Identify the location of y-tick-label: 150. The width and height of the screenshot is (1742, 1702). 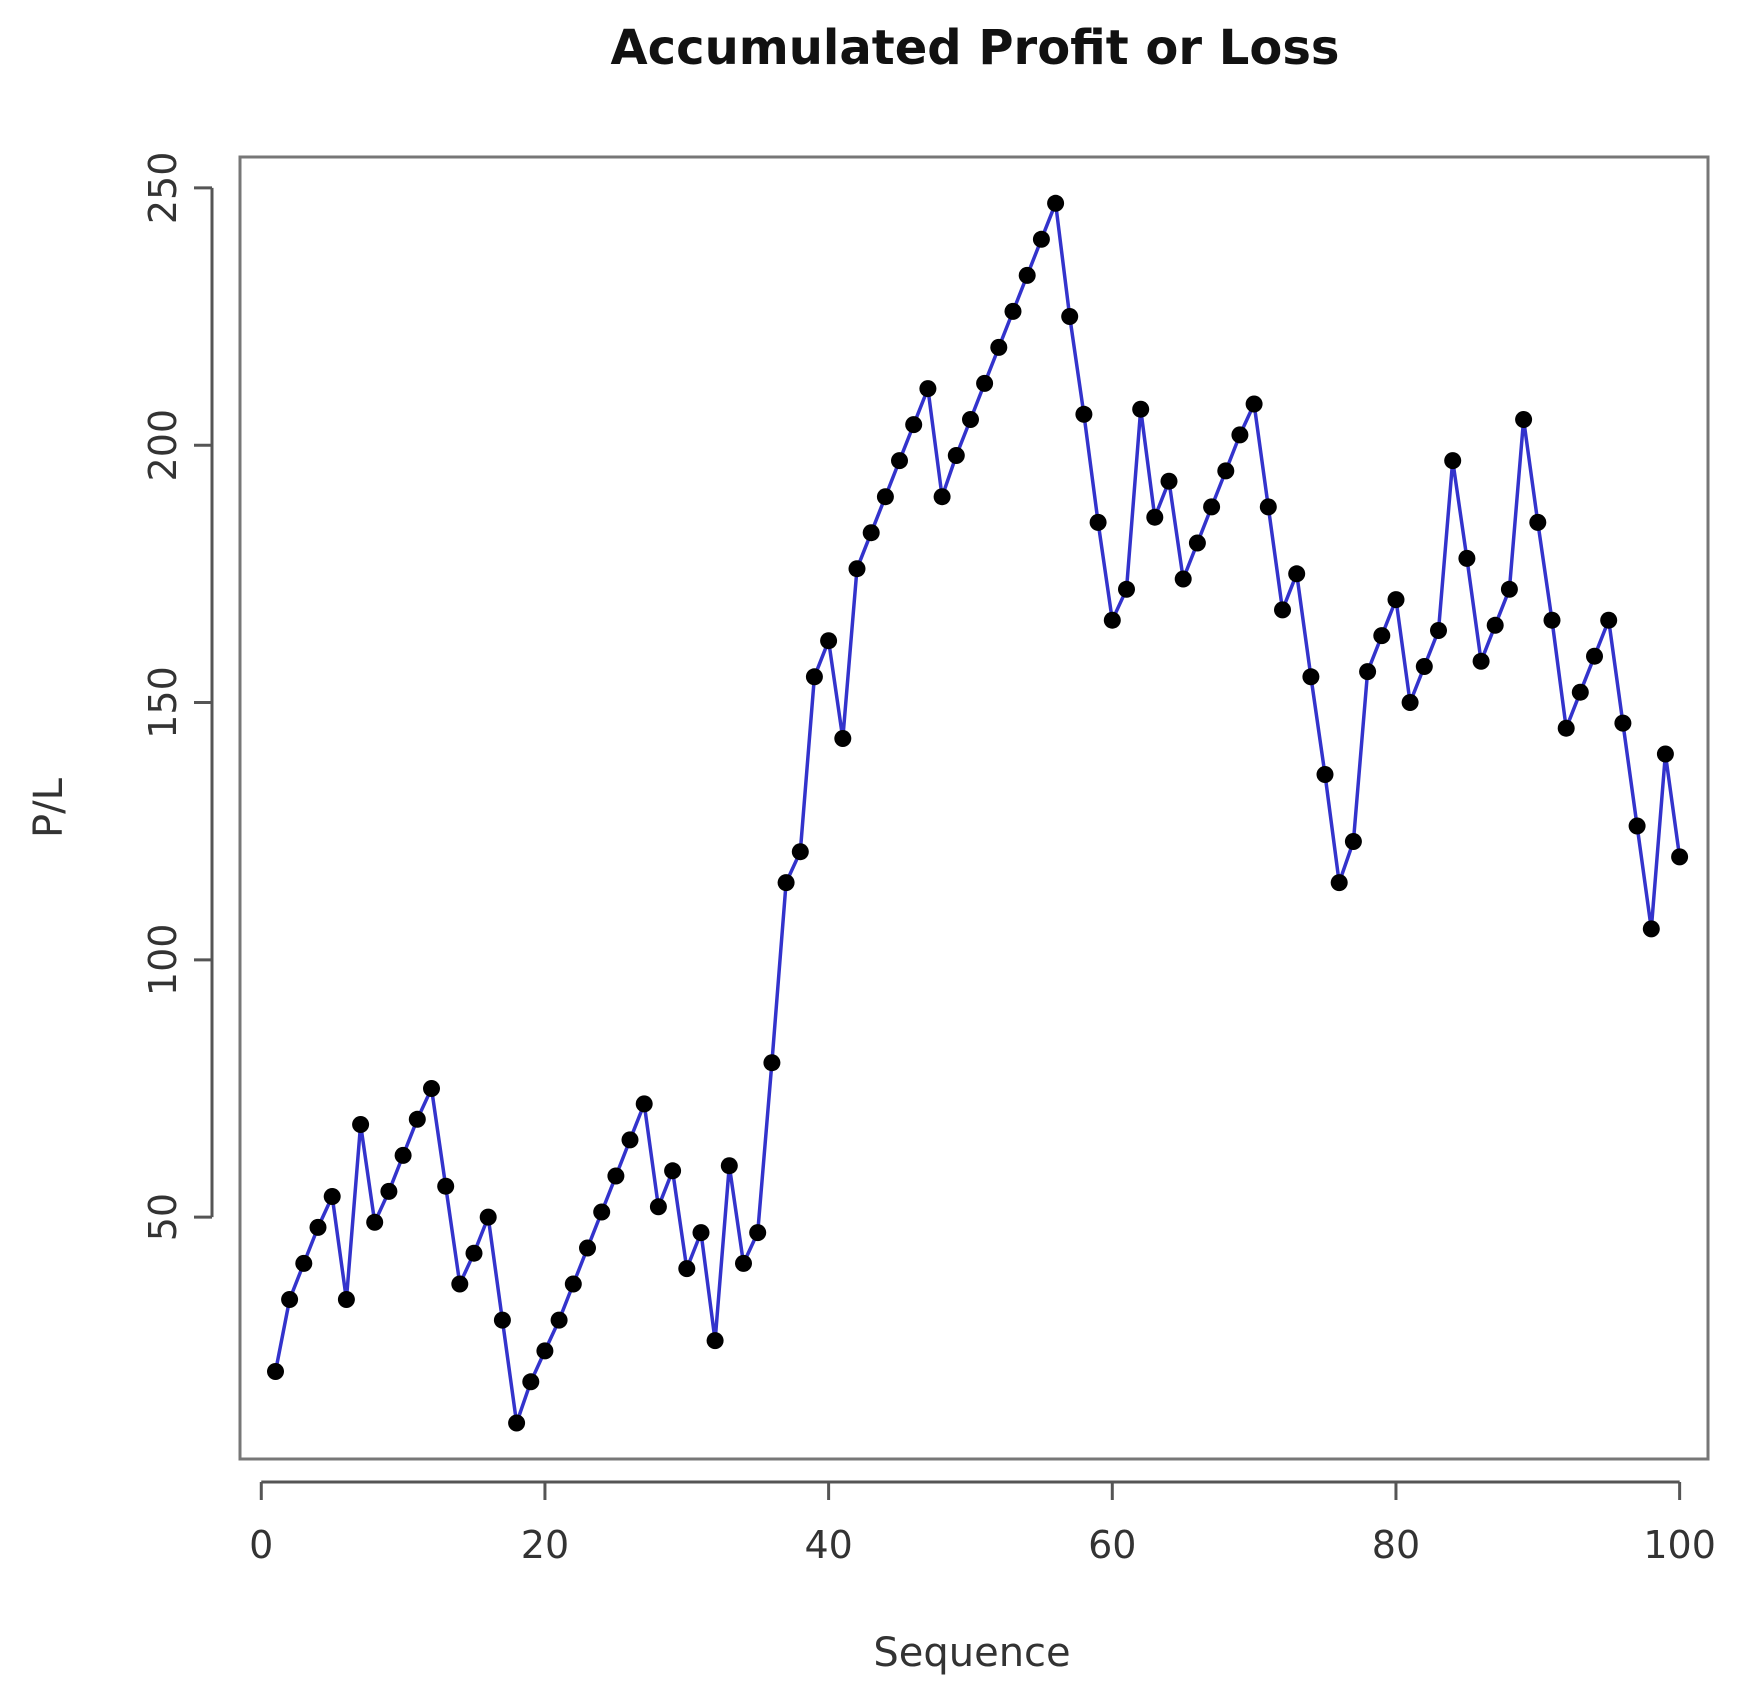
(163, 702).